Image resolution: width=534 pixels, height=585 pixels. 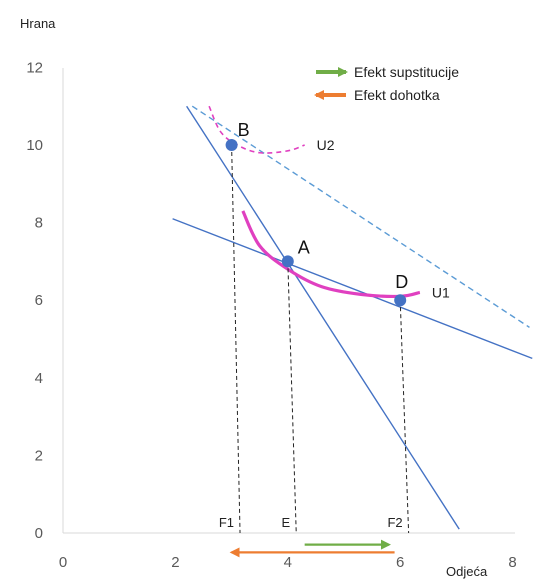 I want to click on effect-arrows, so click(x=312, y=548).